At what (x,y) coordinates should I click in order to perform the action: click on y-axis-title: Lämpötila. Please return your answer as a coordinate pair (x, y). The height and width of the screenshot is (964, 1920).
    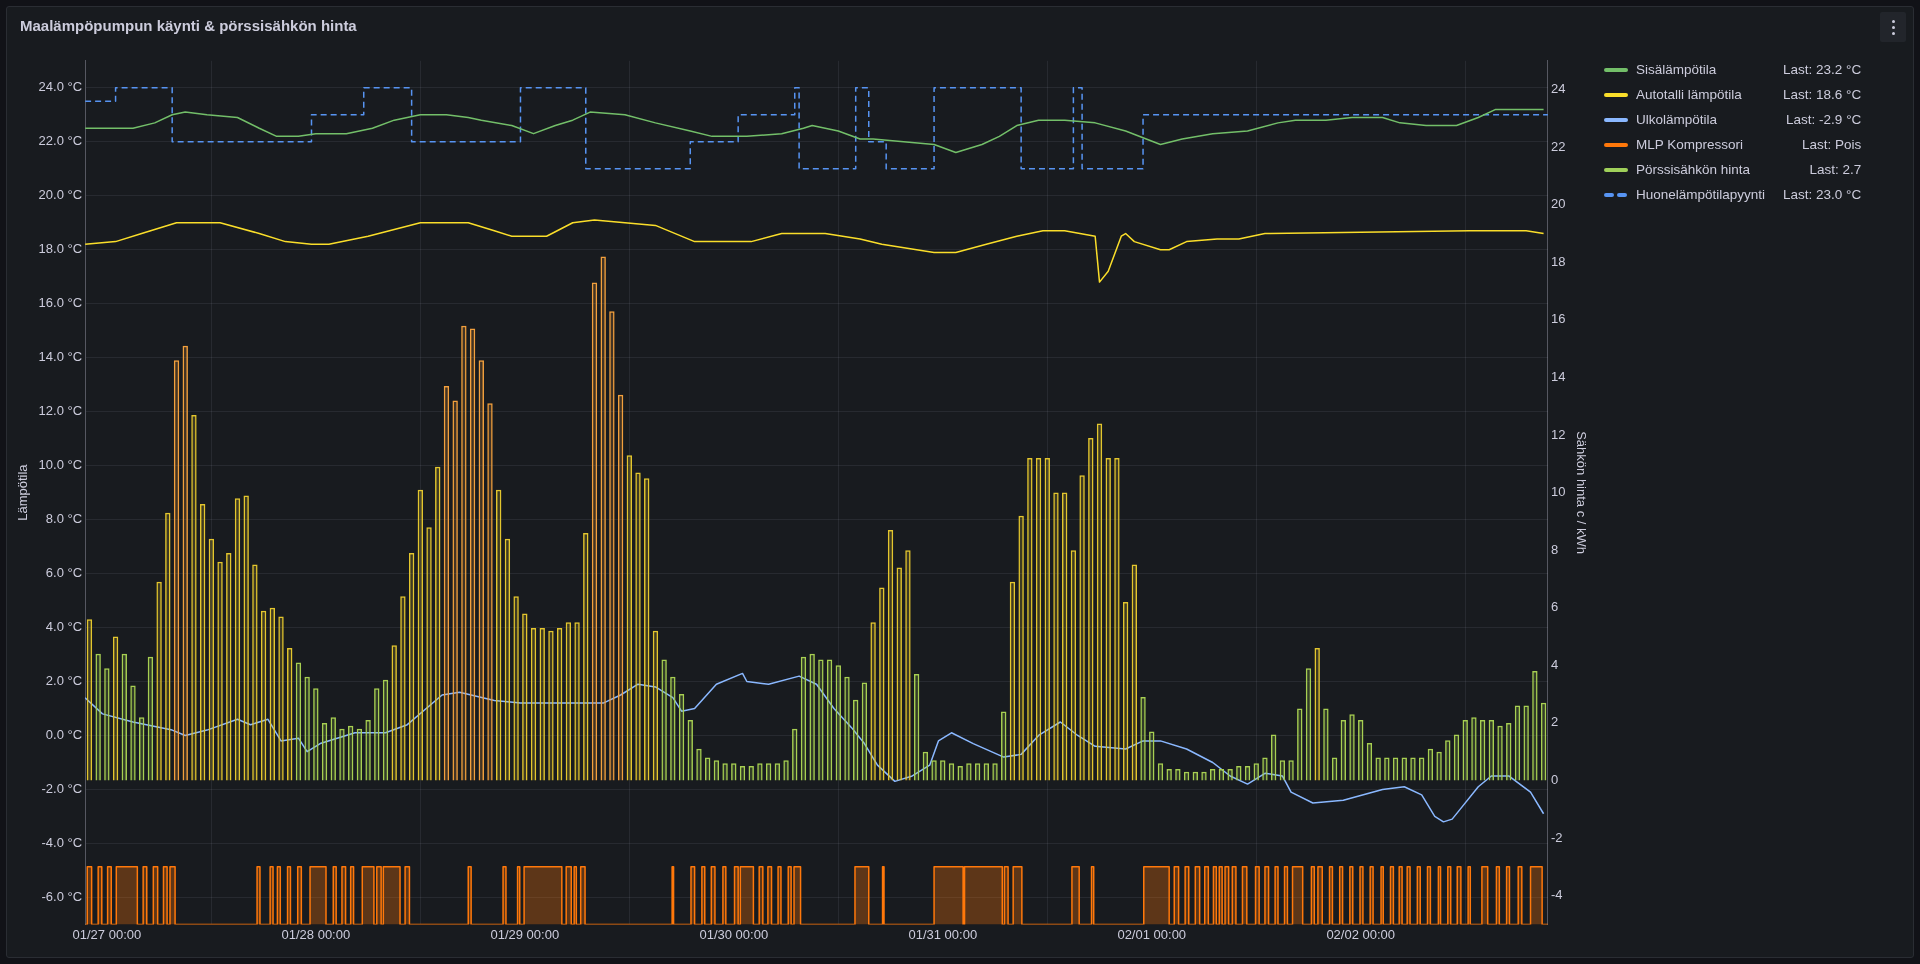
    Looking at the image, I should click on (23, 492).